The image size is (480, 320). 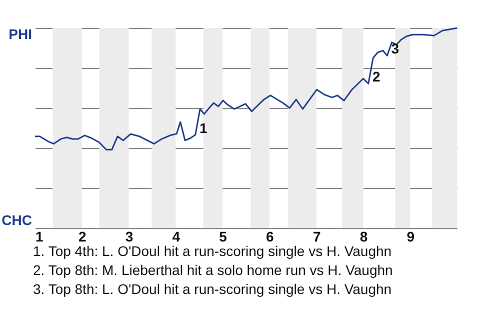 I want to click on text: 1. Top 4th: L. O'Doul hit a run-scoring single vs H. Vaughn, so click(x=213, y=251).